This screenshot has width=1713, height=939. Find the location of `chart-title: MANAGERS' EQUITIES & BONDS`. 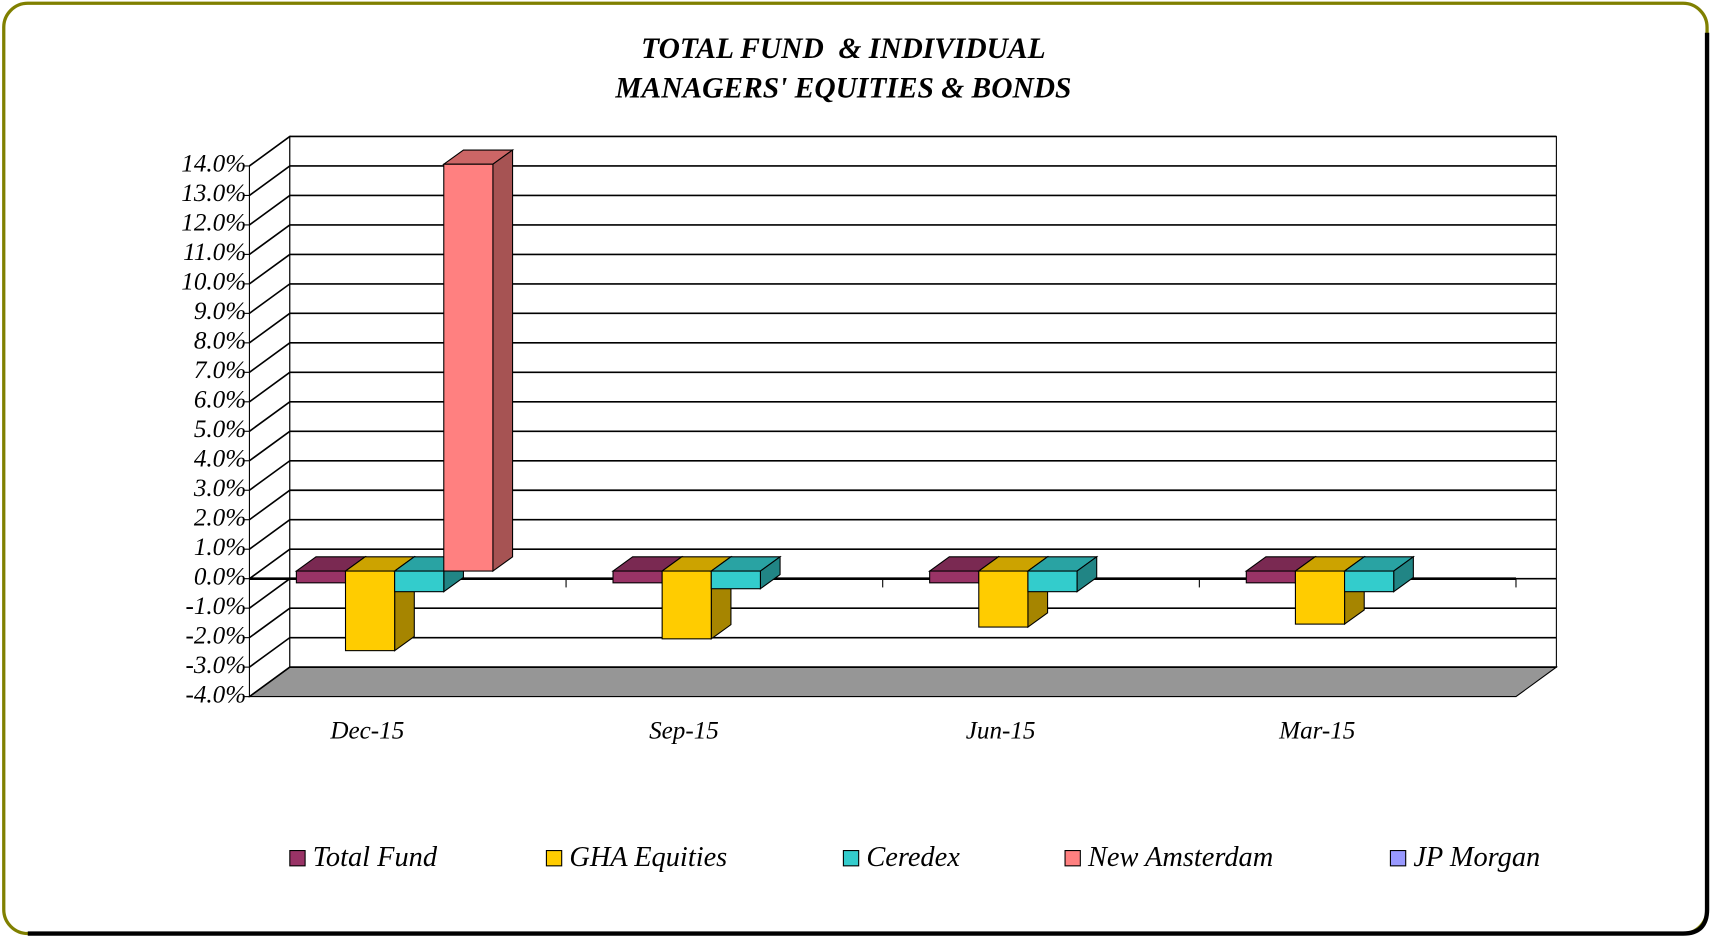

chart-title: MANAGERS' EQUITIES & BONDS is located at coordinates (842, 88).